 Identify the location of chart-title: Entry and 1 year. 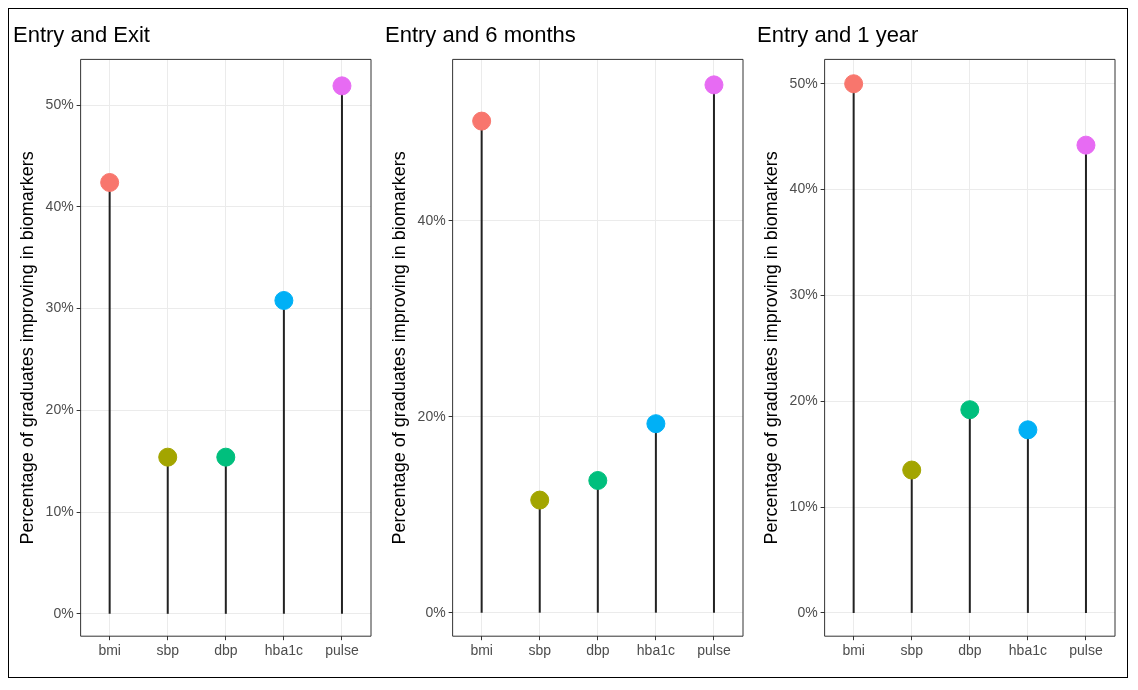
(838, 35).